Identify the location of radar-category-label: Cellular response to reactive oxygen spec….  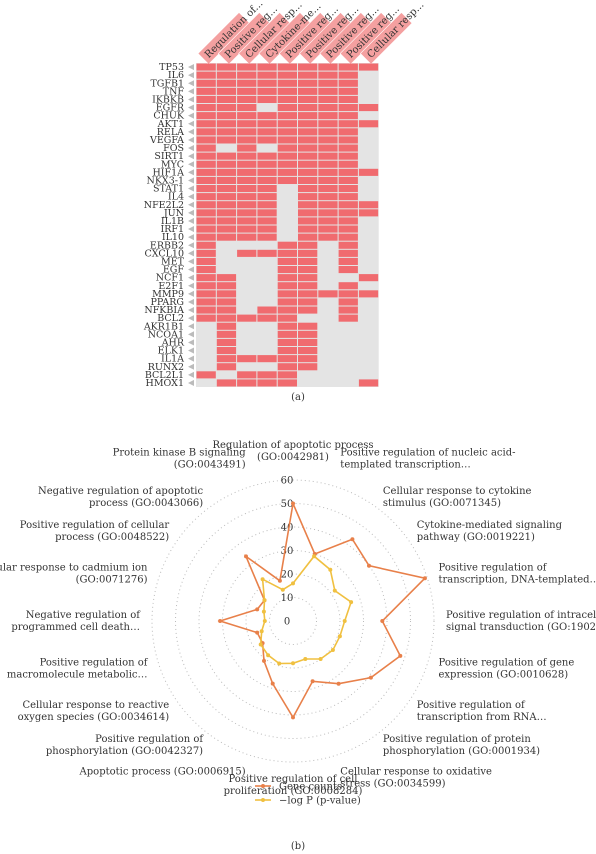
(94, 711).